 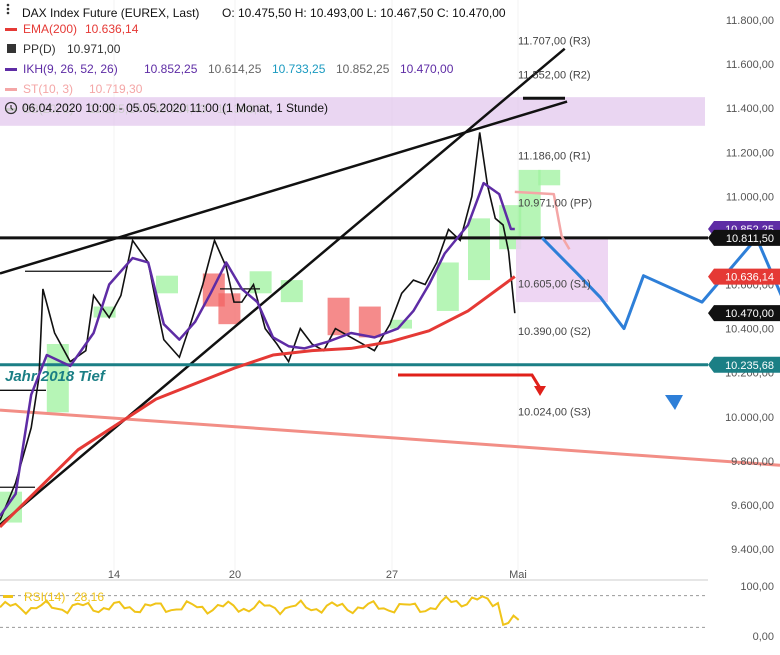 I want to click on clock-icon, so click(x=11, y=108).